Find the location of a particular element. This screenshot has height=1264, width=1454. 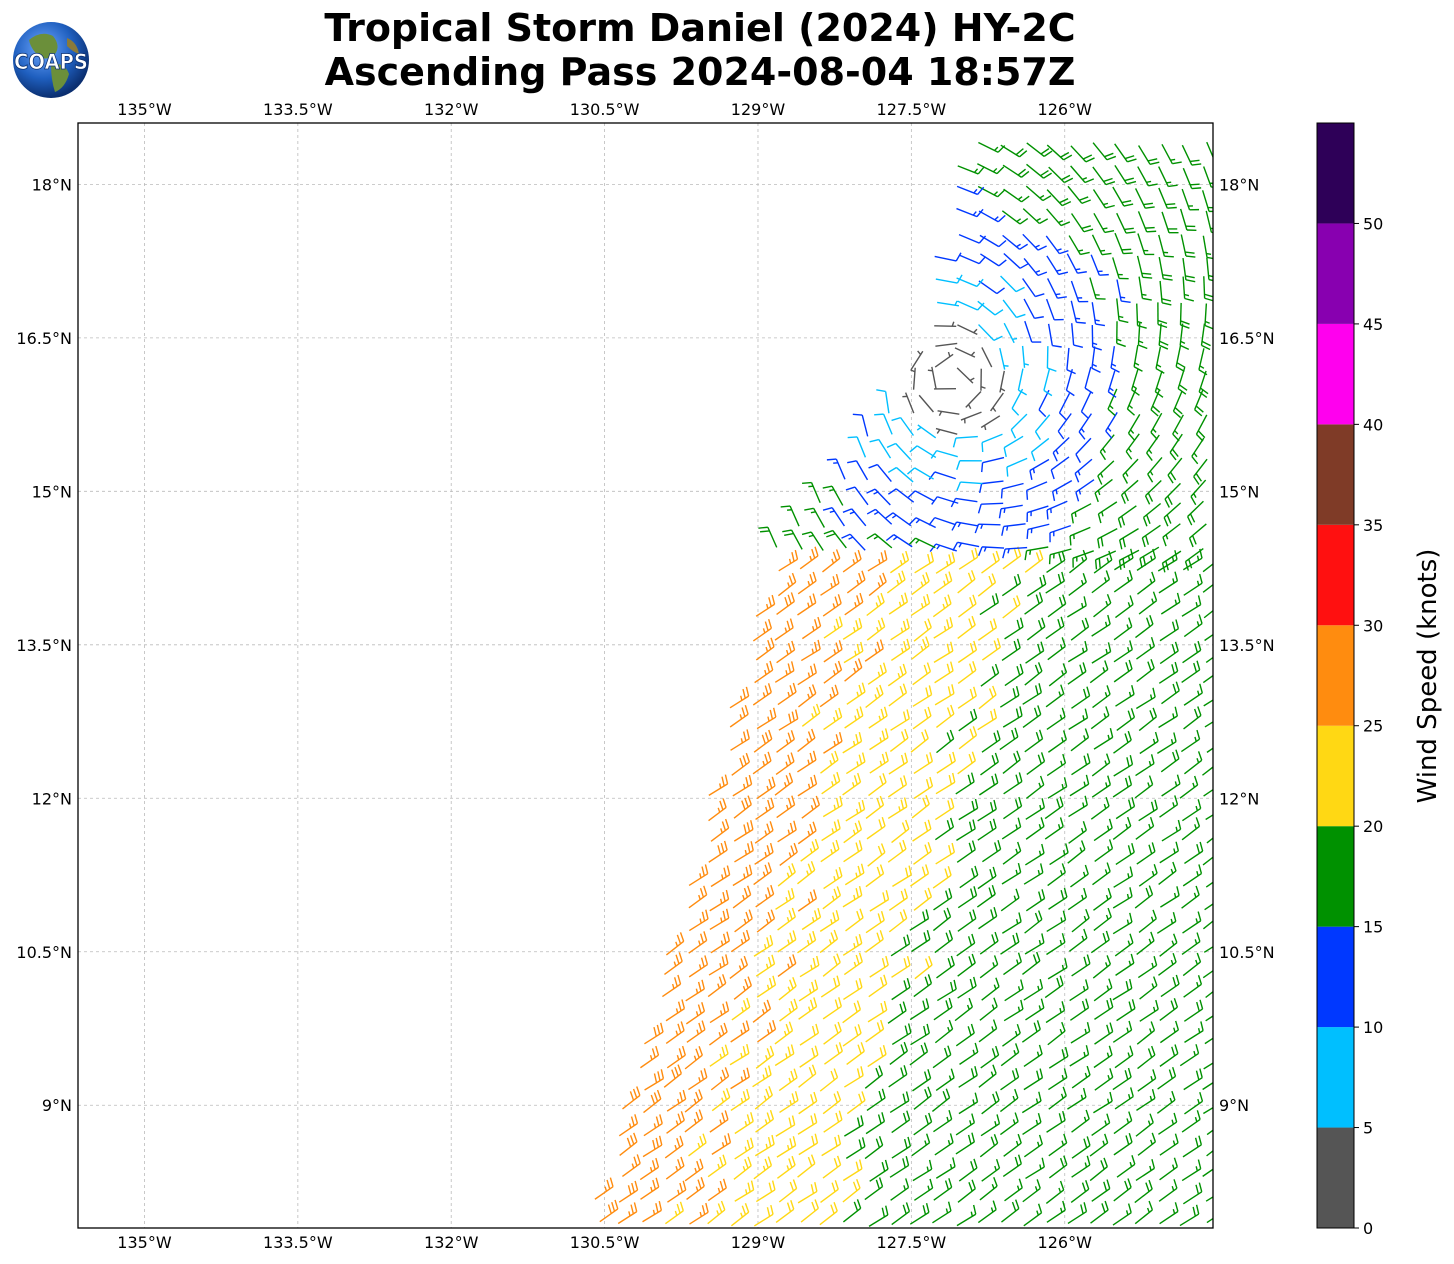

lon-tick-label-bottom: 133.5°W is located at coordinates (298, 1242).